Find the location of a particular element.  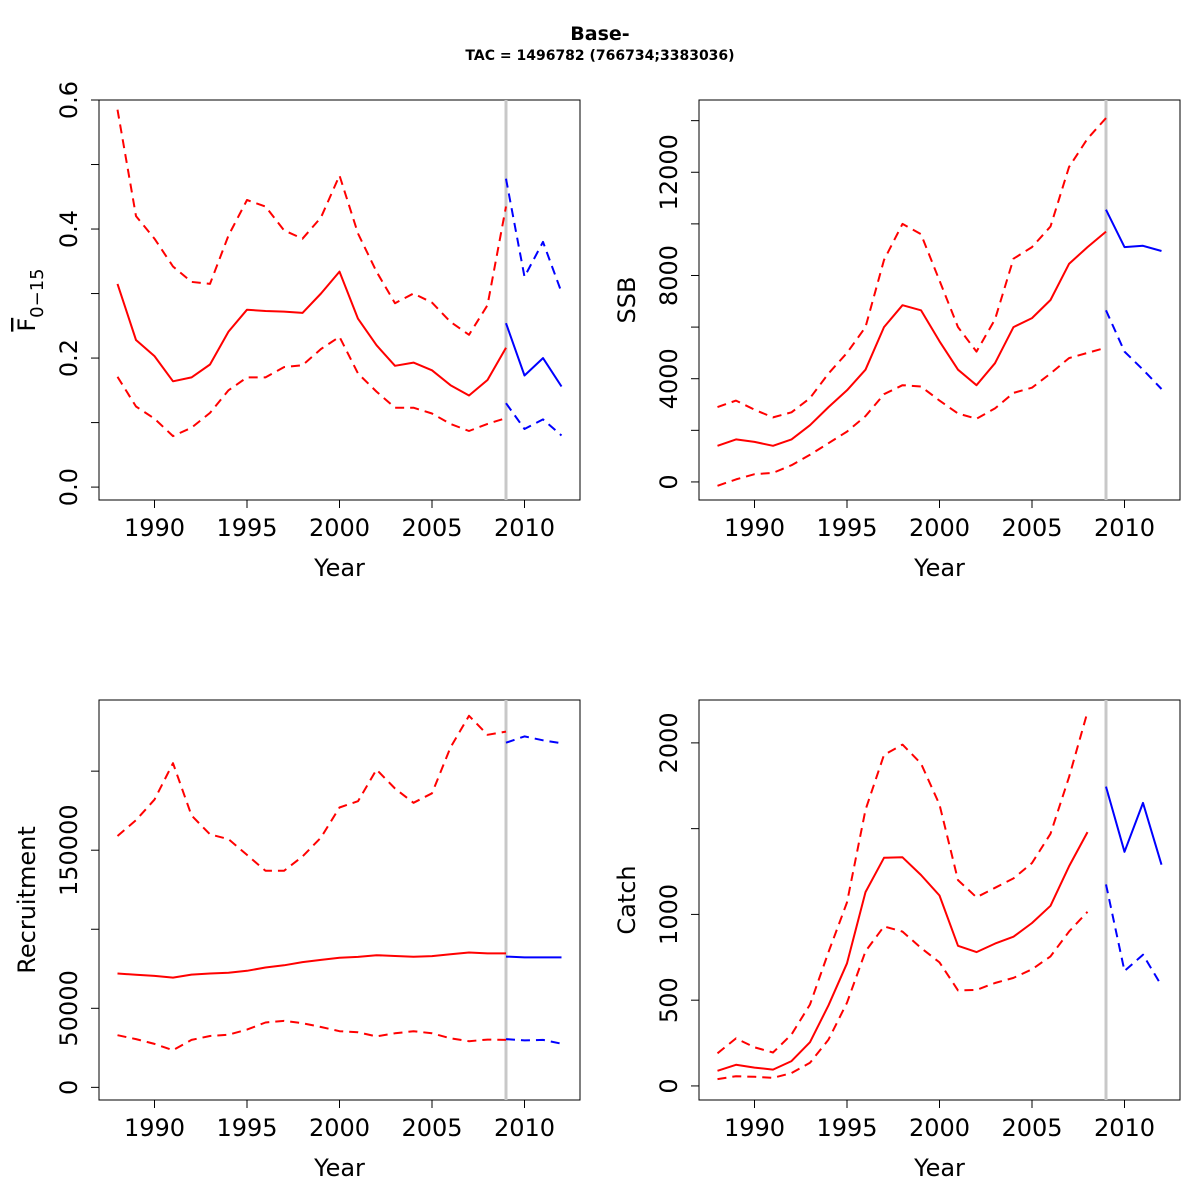

y-axis-label-main: F is located at coordinates (27, 325).